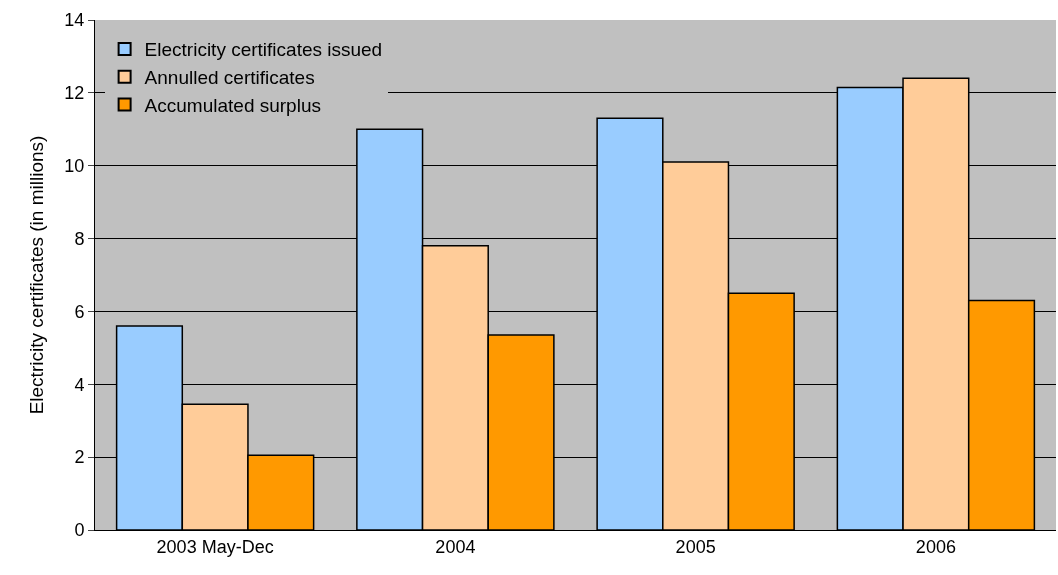 The image size is (1058, 575). I want to click on y-tick-label: 8, so click(79, 238).